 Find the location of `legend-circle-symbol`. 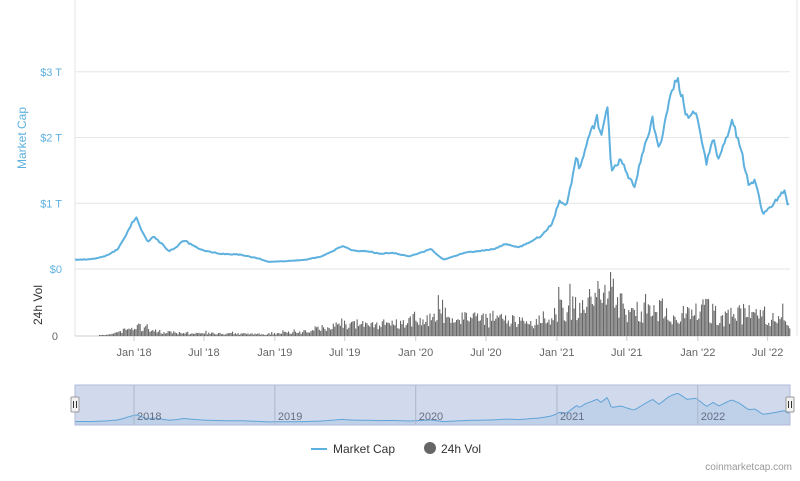

legend-circle-symbol is located at coordinates (430, 448).